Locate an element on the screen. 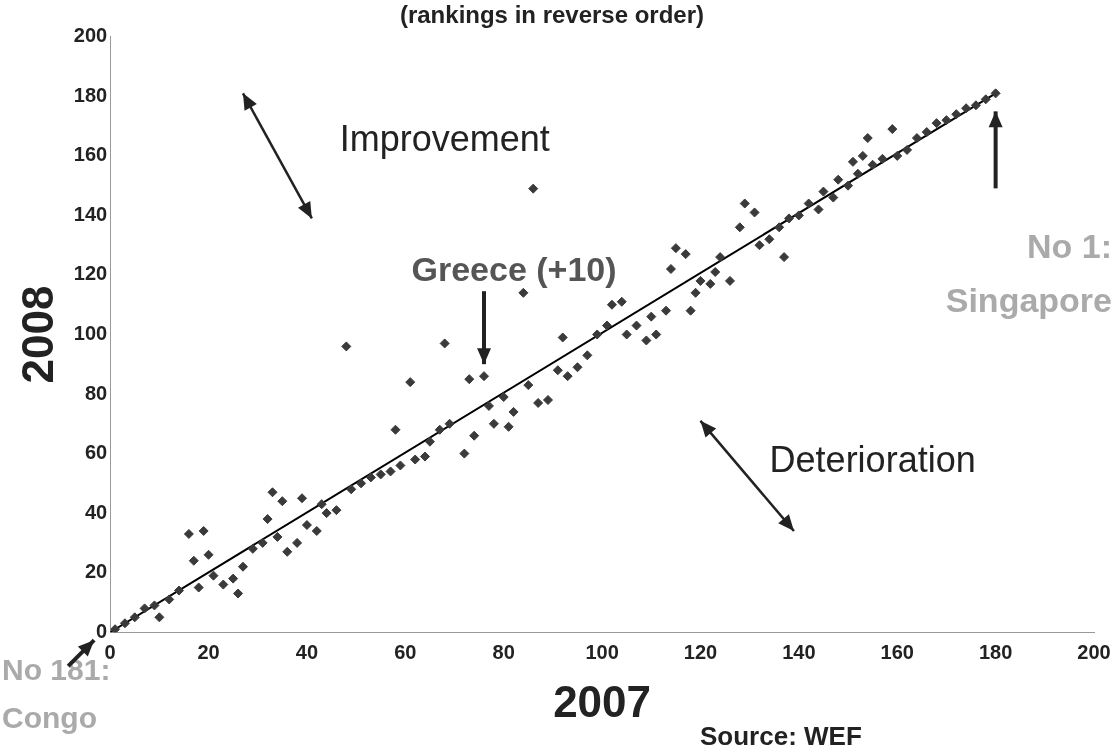 The image size is (1114, 755). x-tick-label: 140 is located at coordinates (799, 651).